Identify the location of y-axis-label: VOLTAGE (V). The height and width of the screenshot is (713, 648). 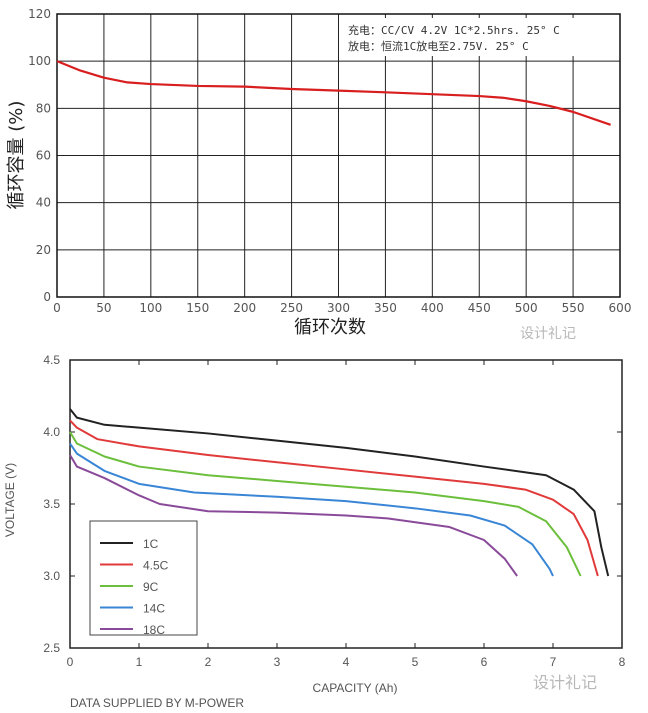
(10, 500).